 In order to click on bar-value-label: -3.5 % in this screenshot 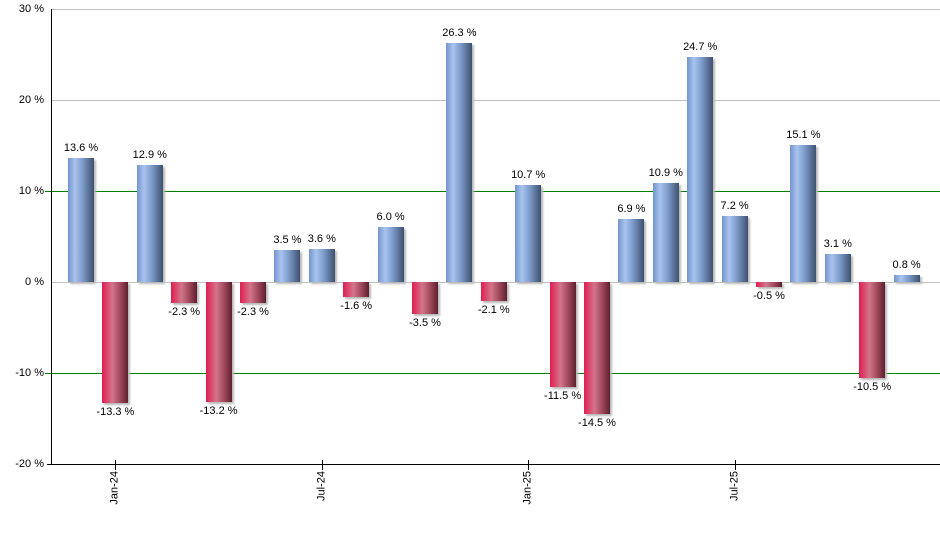, I will do `click(425, 322)`.